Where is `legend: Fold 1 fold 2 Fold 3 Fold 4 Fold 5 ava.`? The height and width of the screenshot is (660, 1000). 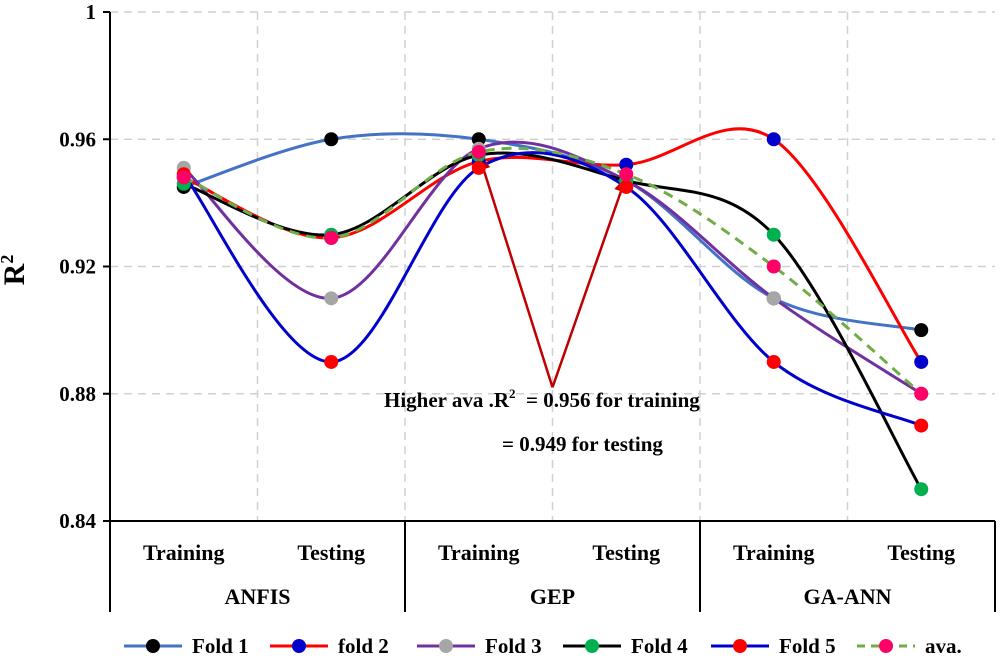 legend: Fold 1 fold 2 Fold 3 Fold 4 Fold 5 ava. is located at coordinates (543, 646).